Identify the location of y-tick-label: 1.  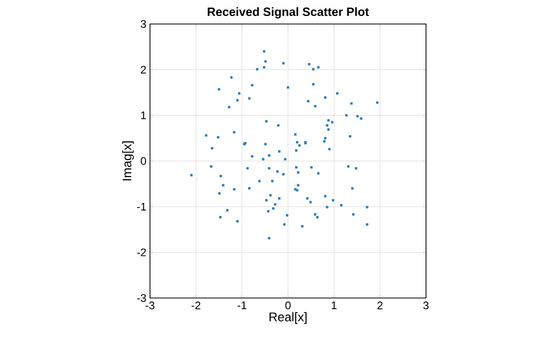
(143, 116).